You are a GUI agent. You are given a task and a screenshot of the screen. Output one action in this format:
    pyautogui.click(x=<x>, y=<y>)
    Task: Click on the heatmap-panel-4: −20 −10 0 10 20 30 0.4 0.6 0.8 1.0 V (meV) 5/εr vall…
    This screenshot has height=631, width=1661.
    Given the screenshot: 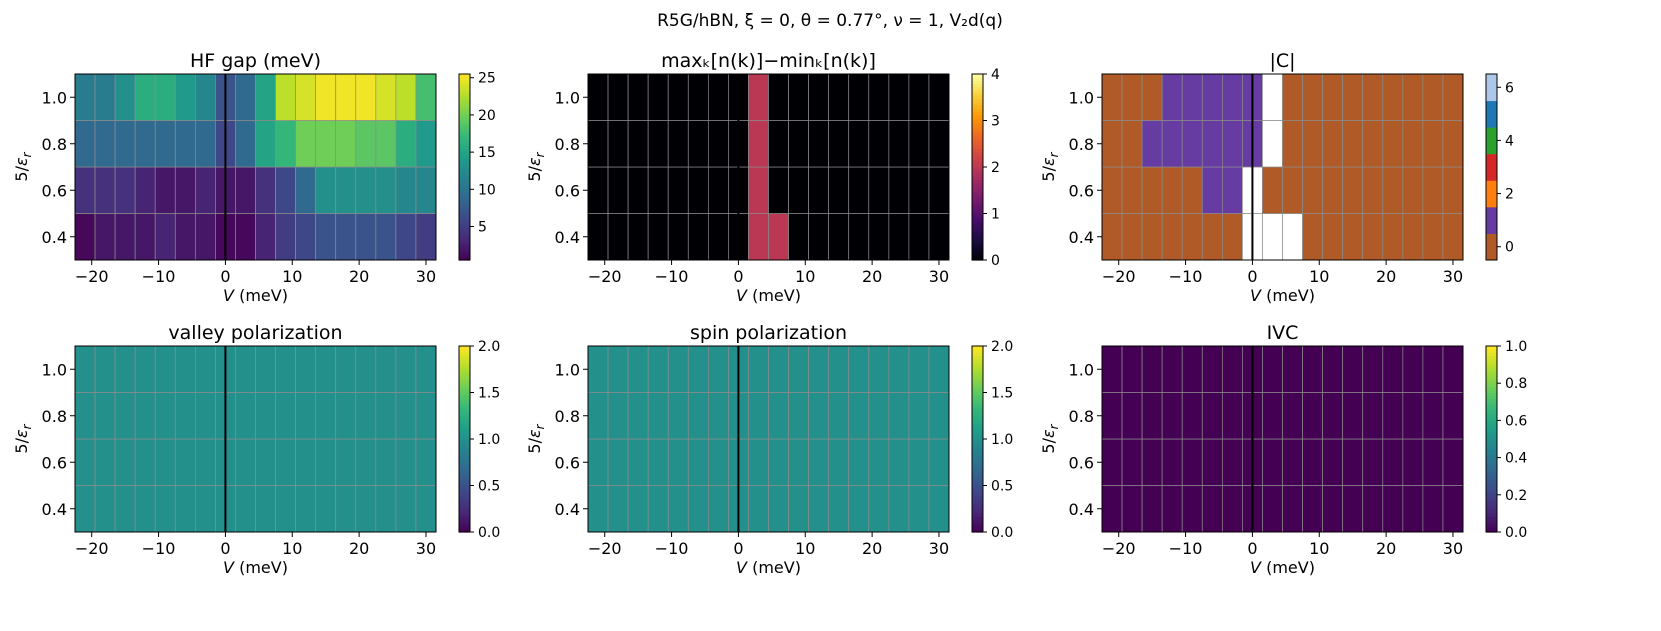 What is the action you would take?
    pyautogui.click(x=256, y=449)
    